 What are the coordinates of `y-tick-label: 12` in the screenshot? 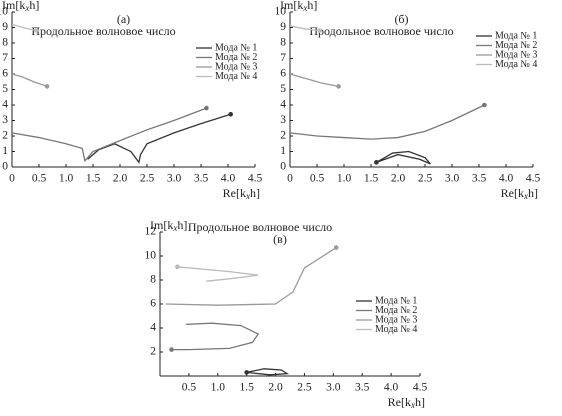 It's located at (151, 232).